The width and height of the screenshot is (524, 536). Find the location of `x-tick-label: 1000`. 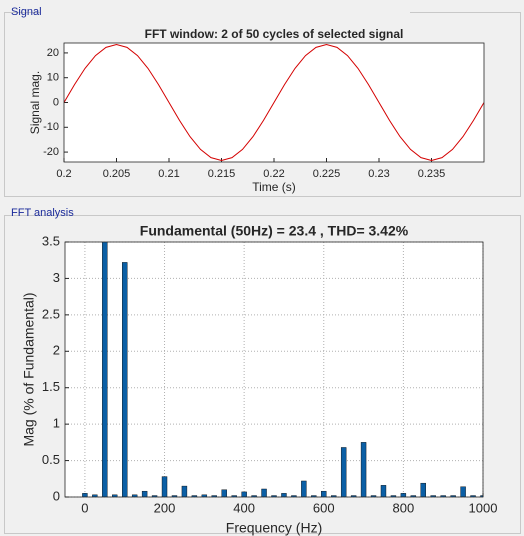

x-tick-label: 1000 is located at coordinates (483, 507).